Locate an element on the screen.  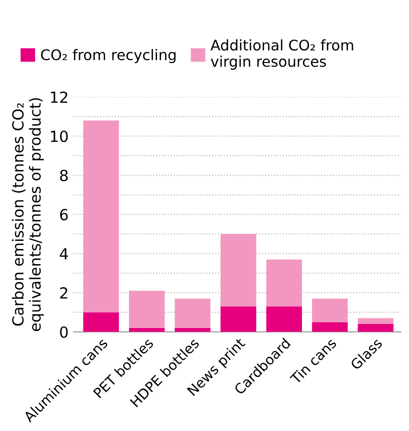
y-tick-label: 10 is located at coordinates (59, 136).